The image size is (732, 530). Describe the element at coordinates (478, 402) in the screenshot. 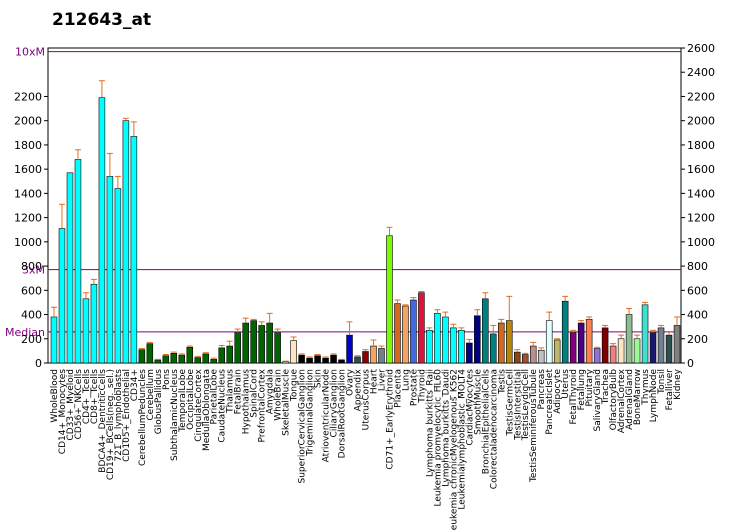

I see `category-label: SmoothMuscle` at that location.